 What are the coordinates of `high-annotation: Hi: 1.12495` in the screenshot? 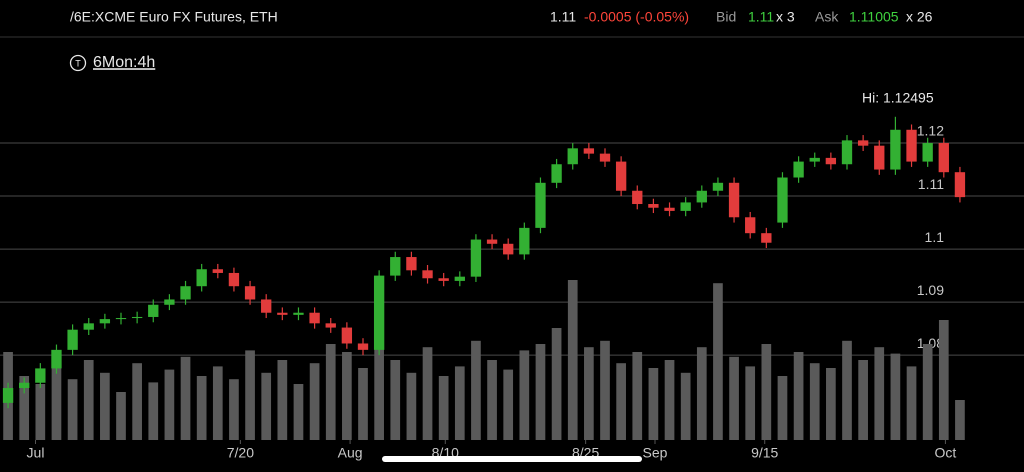 It's located at (898, 98).